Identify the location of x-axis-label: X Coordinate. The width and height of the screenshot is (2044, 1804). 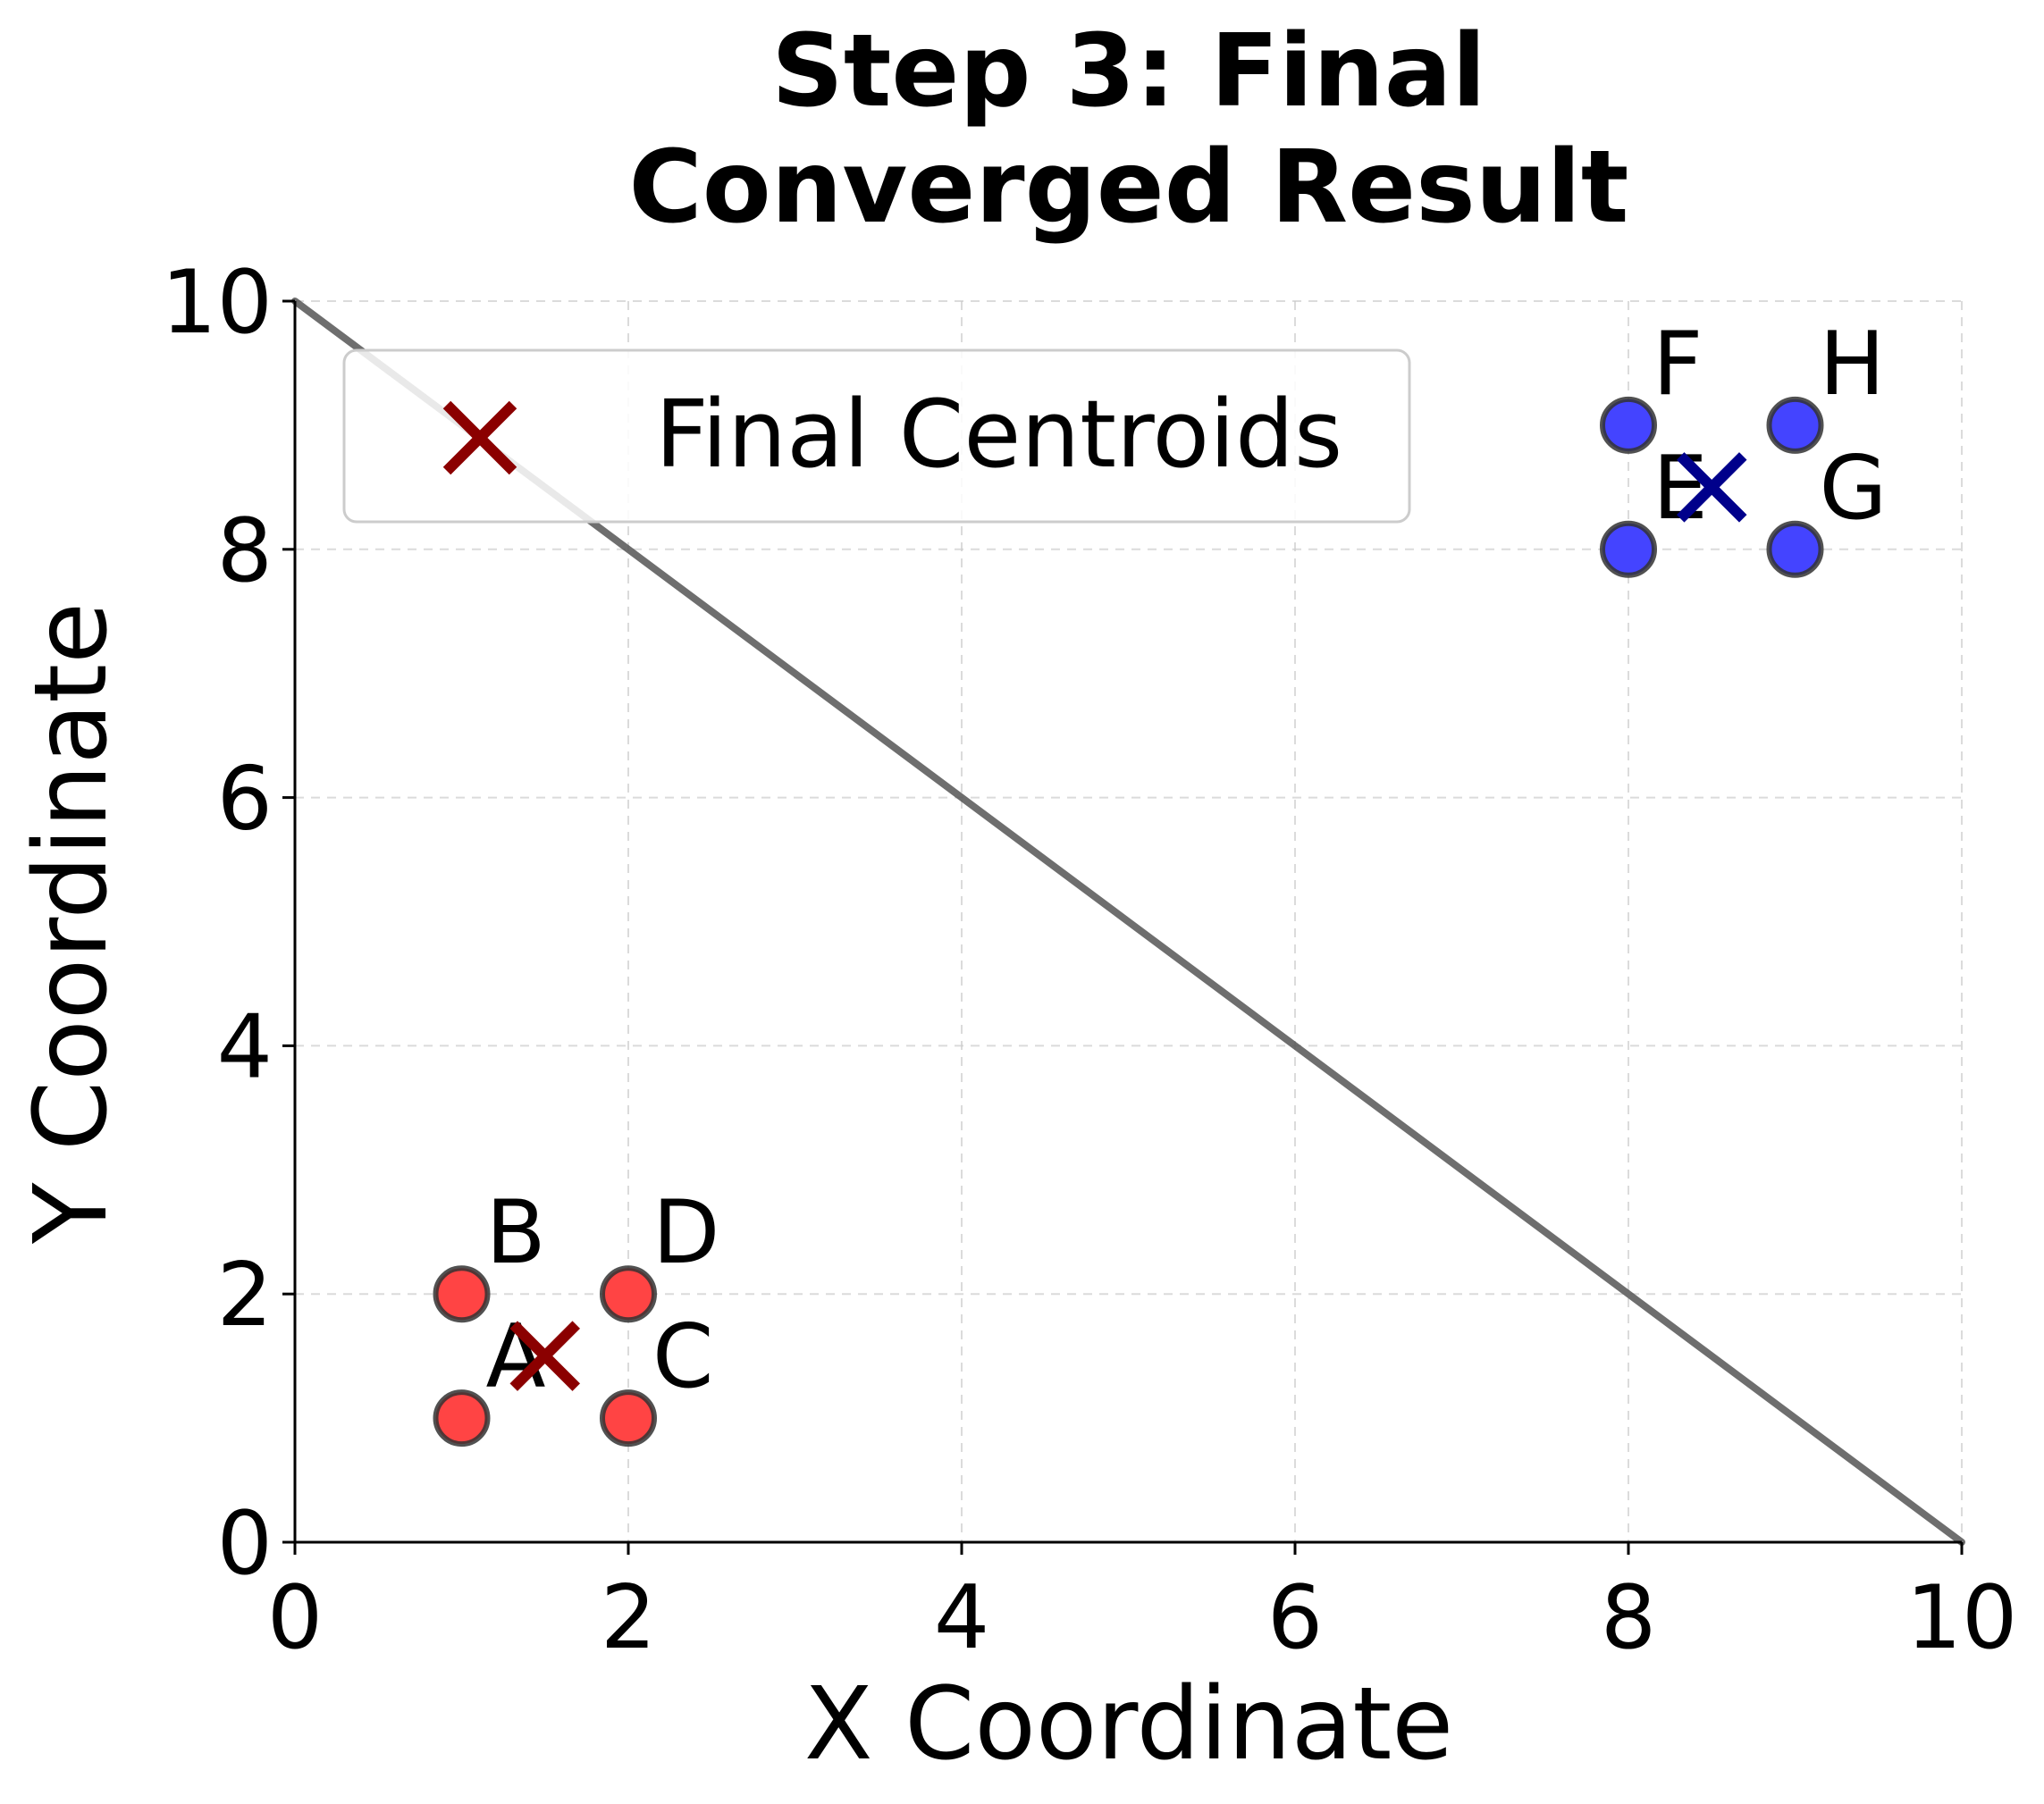
(1128, 1724).